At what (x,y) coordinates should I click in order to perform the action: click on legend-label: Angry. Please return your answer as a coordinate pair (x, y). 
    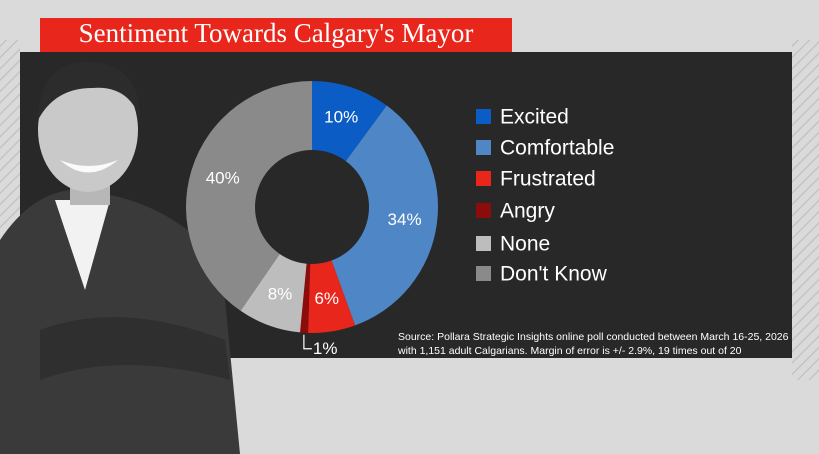
    Looking at the image, I should click on (527, 211).